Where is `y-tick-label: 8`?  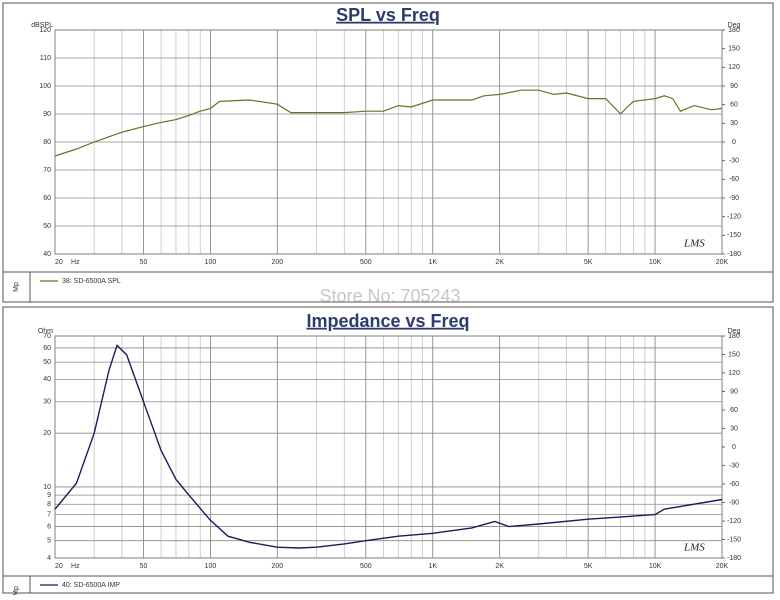
y-tick-label: 8 is located at coordinates (49, 504).